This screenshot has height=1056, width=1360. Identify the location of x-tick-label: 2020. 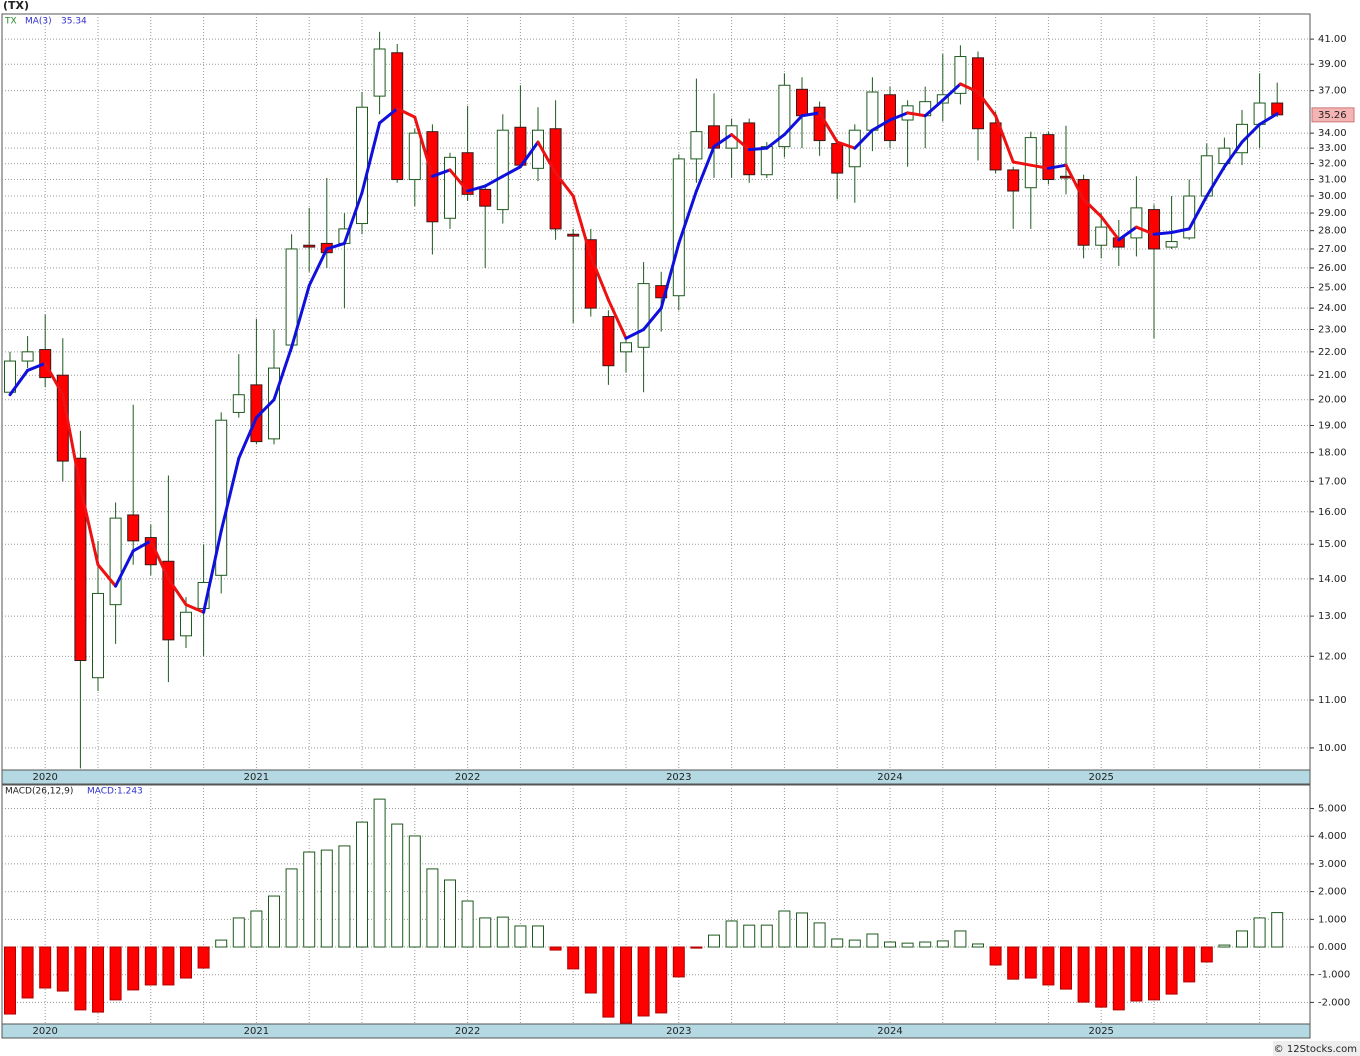
(44, 1031).